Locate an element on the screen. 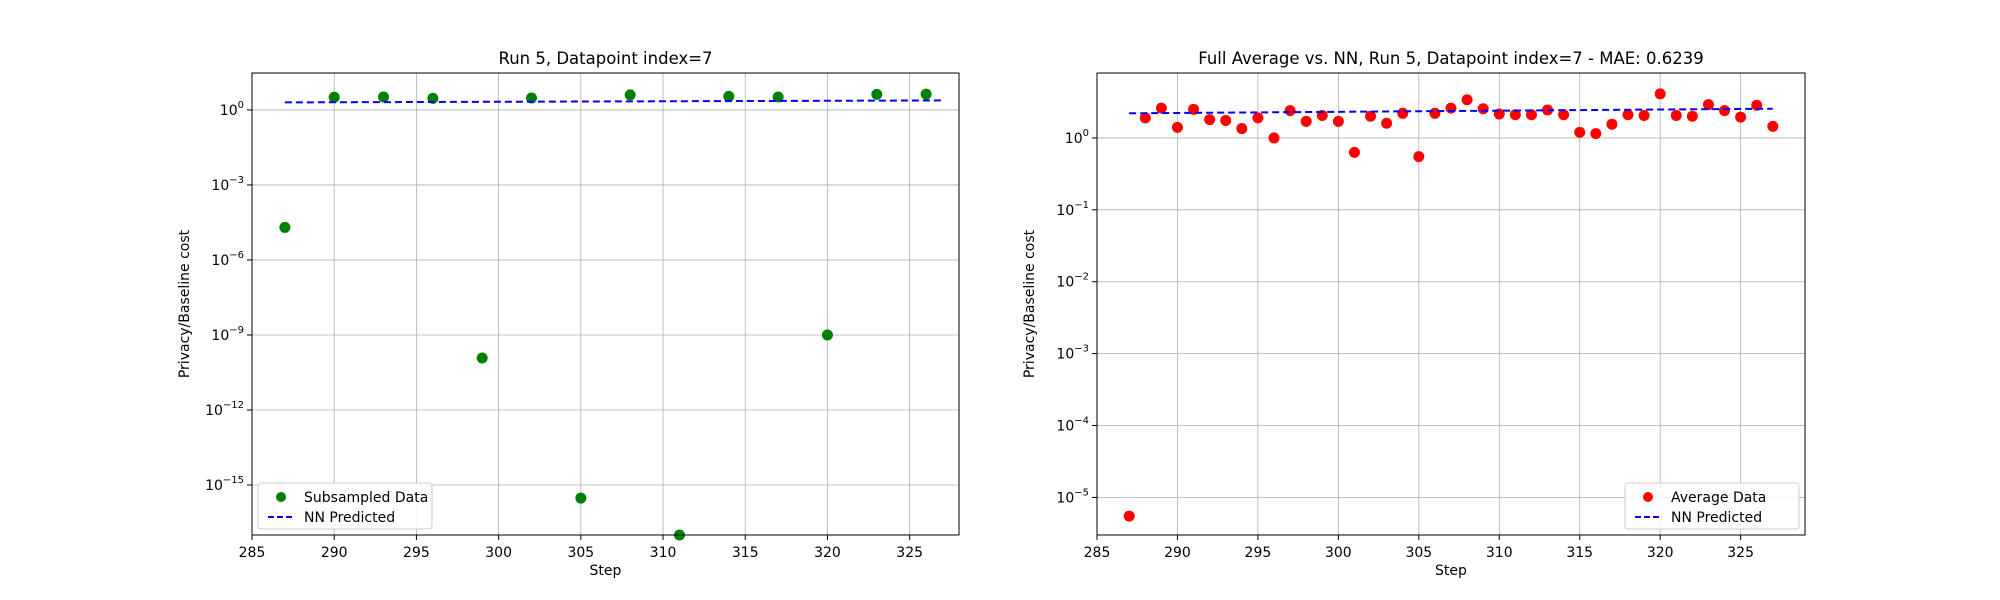 Image resolution: width=2000 pixels, height=600 pixels. legend-label: NN Predicted is located at coordinates (1716, 518).